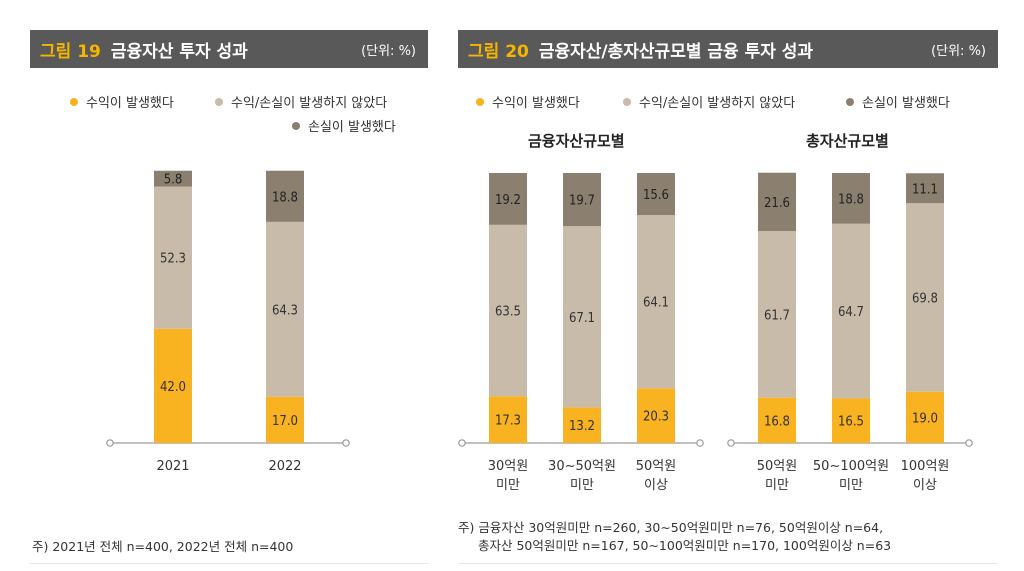 Image resolution: width=1024 pixels, height=571 pixels. I want to click on data-label-profit: 42.0, so click(173, 387).